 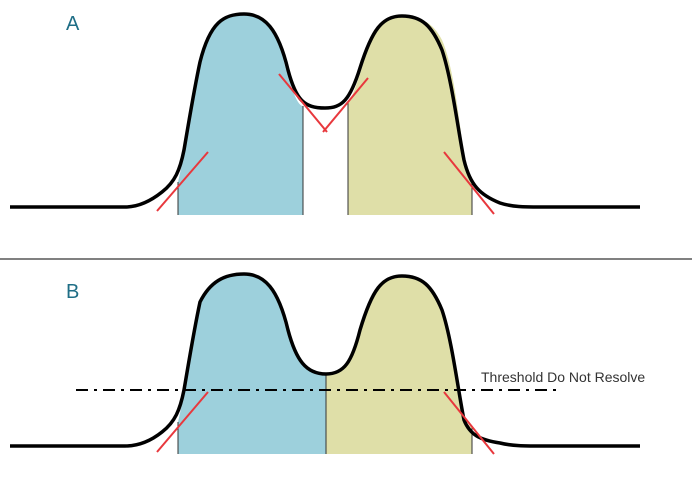 What do you see at coordinates (73, 24) in the screenshot?
I see `panel-a-label: A` at bounding box center [73, 24].